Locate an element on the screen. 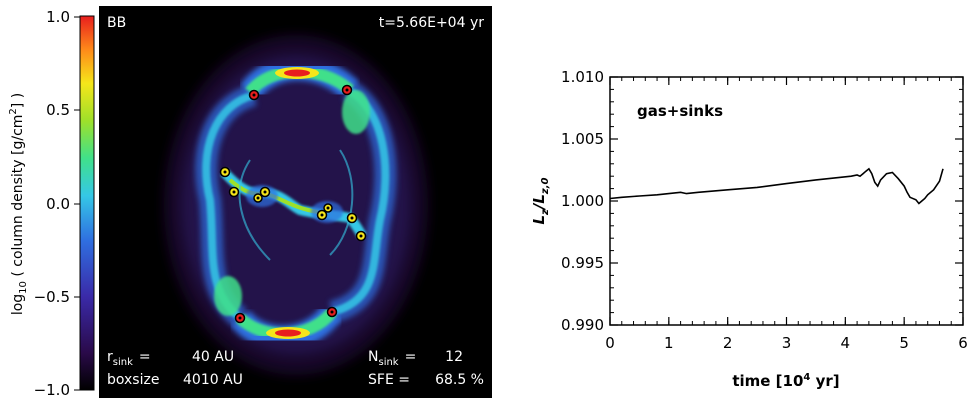 This screenshot has width=968, height=401. colorbar-ticks is located at coordinates (77, 203).